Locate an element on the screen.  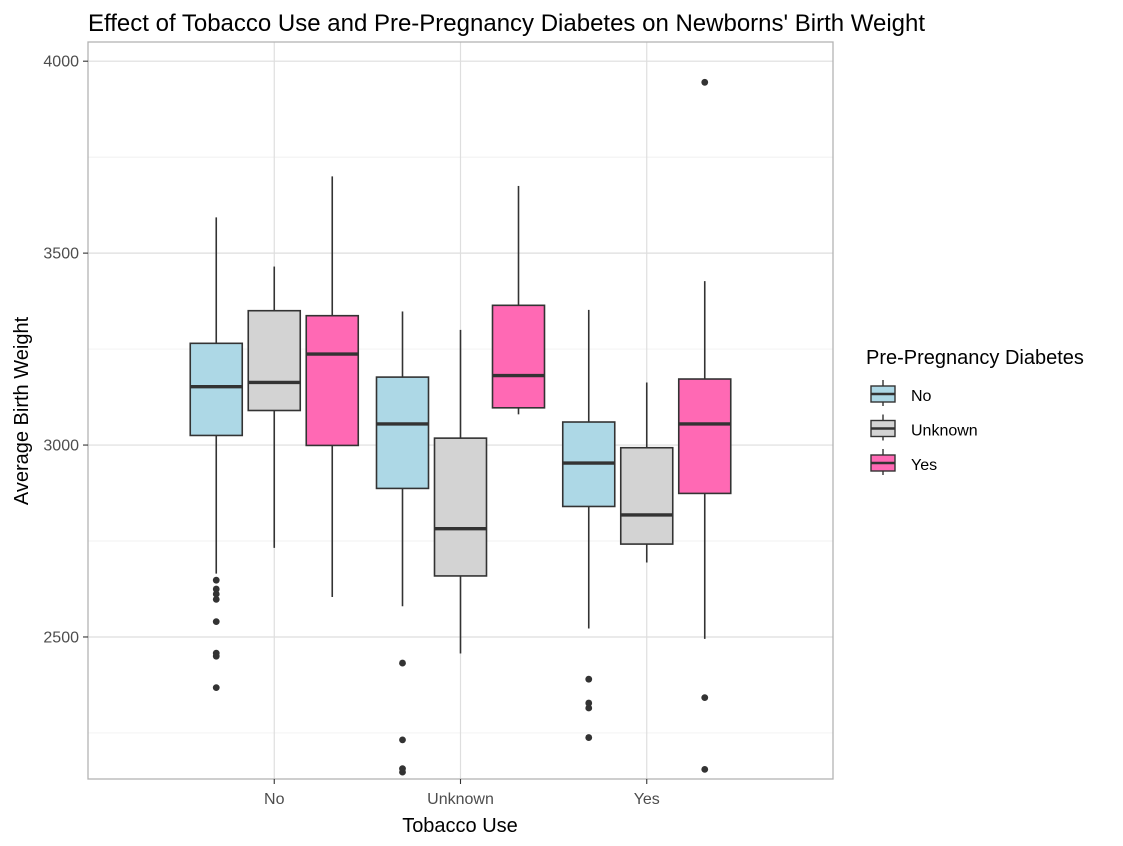
box-no-yes is located at coordinates (588, 525).